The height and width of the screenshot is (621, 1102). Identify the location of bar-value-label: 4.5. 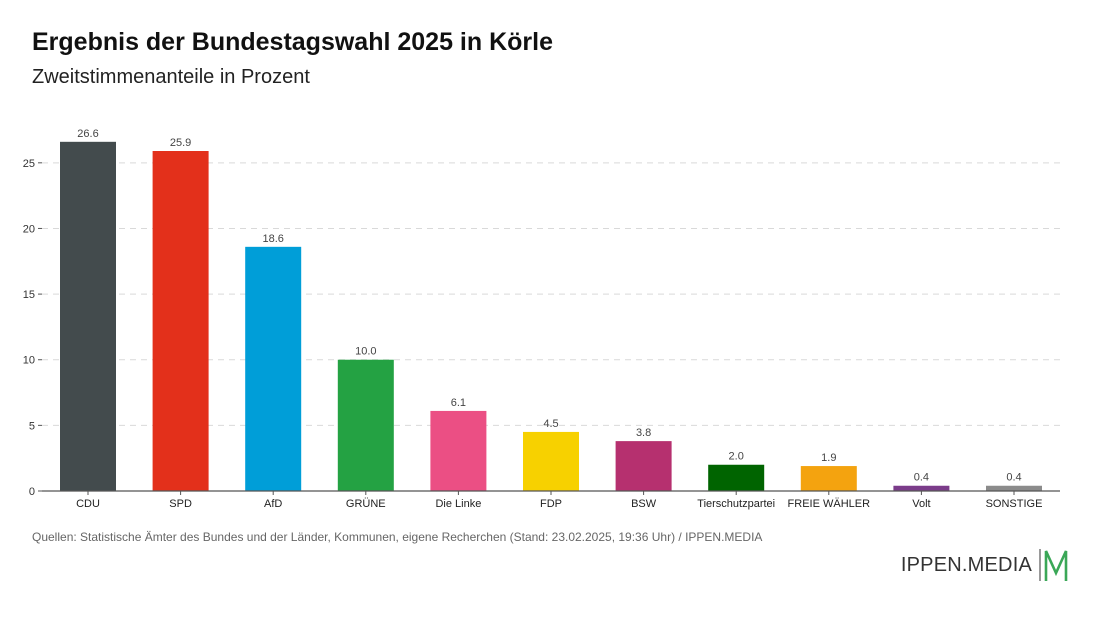
(550, 424).